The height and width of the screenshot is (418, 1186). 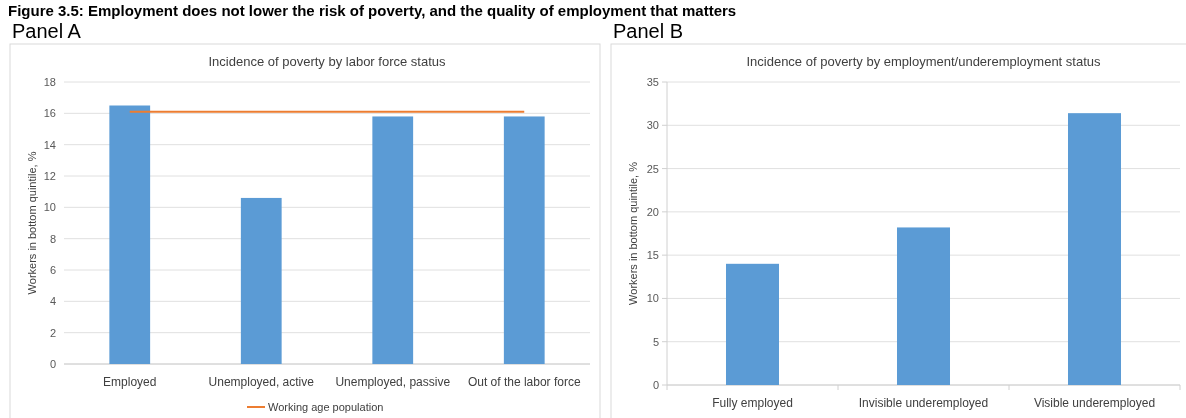 What do you see at coordinates (652, 255) in the screenshot?
I see `y-tick-label: 15` at bounding box center [652, 255].